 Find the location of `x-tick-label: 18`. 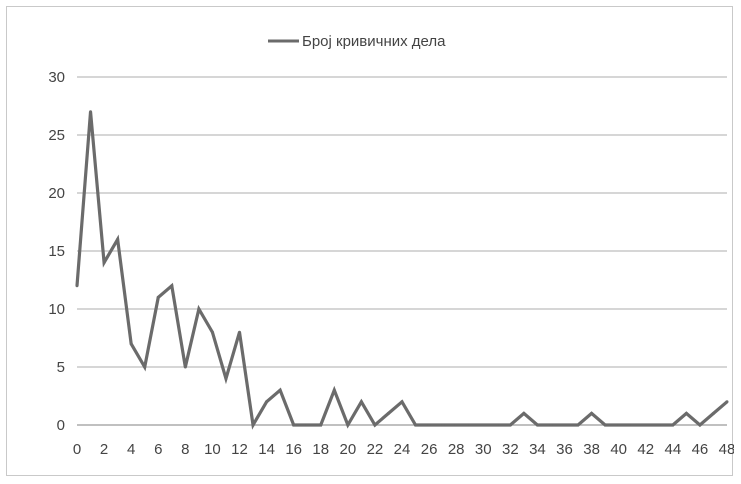

x-tick-label: 18 is located at coordinates (320, 449).